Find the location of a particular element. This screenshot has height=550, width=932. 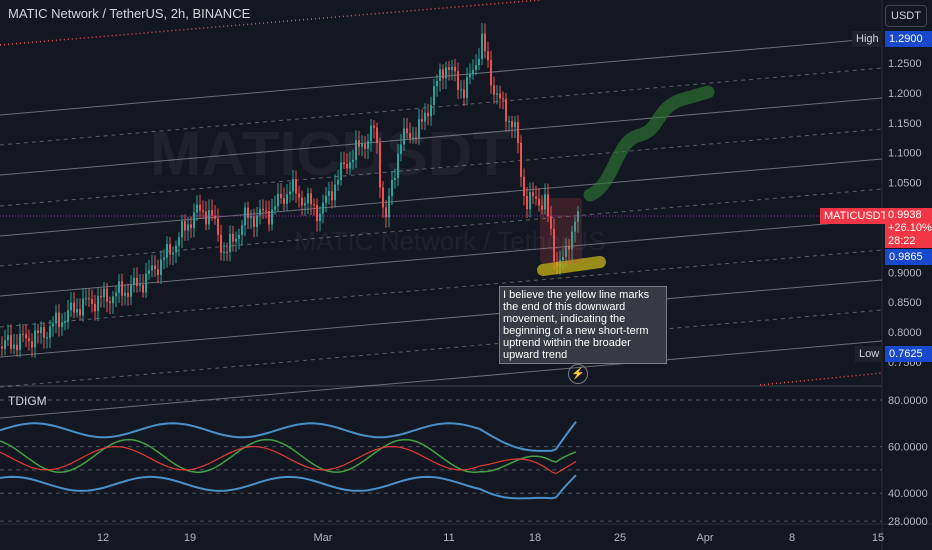

price-tick-label: 0.8000 is located at coordinates (905, 333).